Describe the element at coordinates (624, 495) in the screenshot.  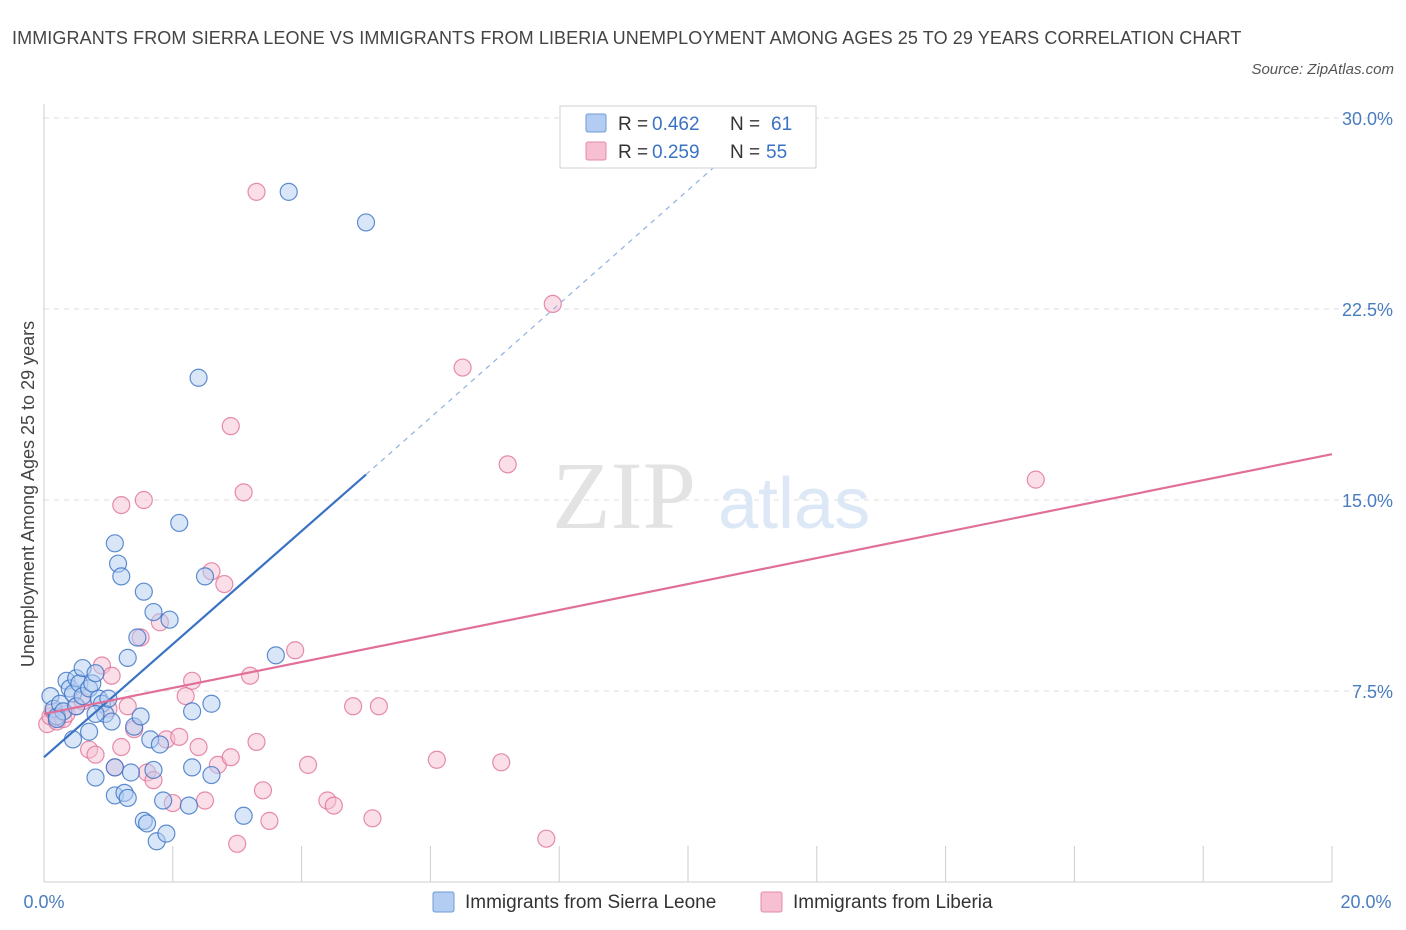
I see `watermark-zip: ZIP` at that location.